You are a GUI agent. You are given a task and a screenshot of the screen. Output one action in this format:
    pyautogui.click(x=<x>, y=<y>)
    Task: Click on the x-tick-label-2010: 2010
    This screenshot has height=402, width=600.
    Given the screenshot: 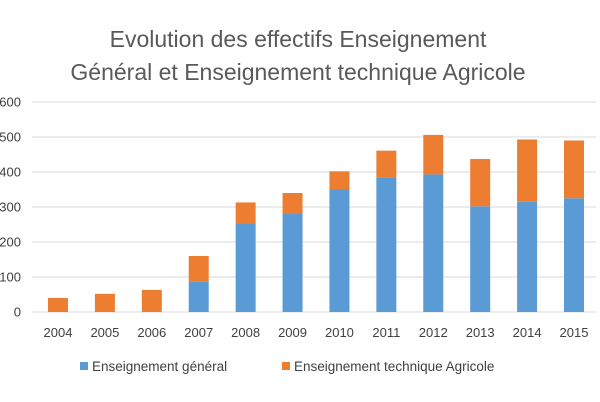 What is the action you would take?
    pyautogui.click(x=339, y=332)
    